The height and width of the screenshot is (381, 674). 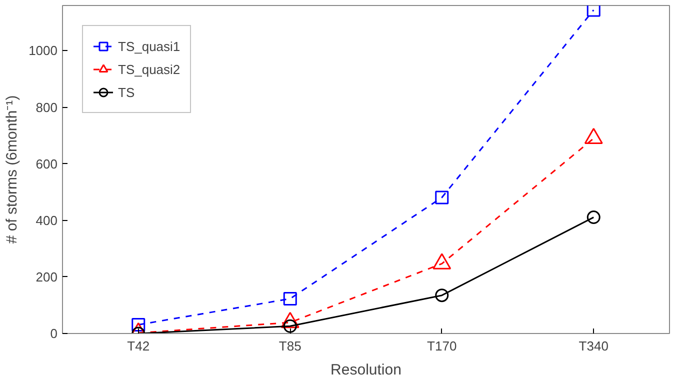 I want to click on x-tick-label: T85, so click(x=290, y=346).